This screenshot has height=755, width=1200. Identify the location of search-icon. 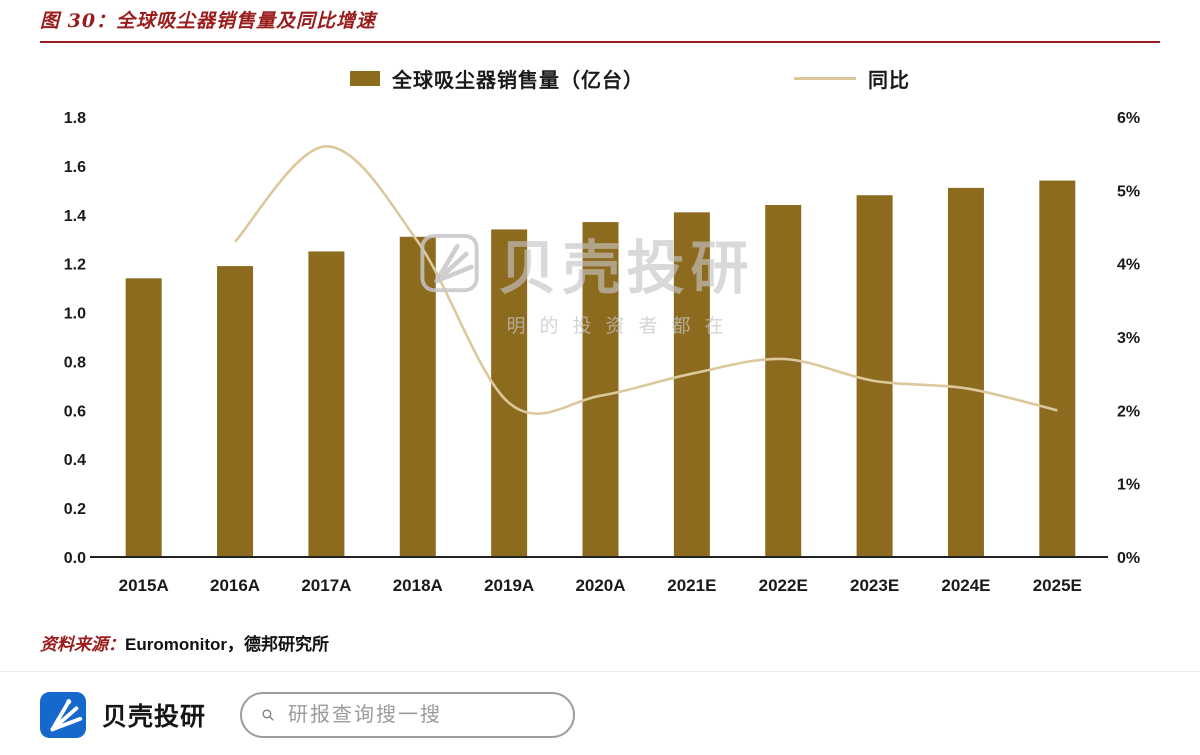
(268, 715).